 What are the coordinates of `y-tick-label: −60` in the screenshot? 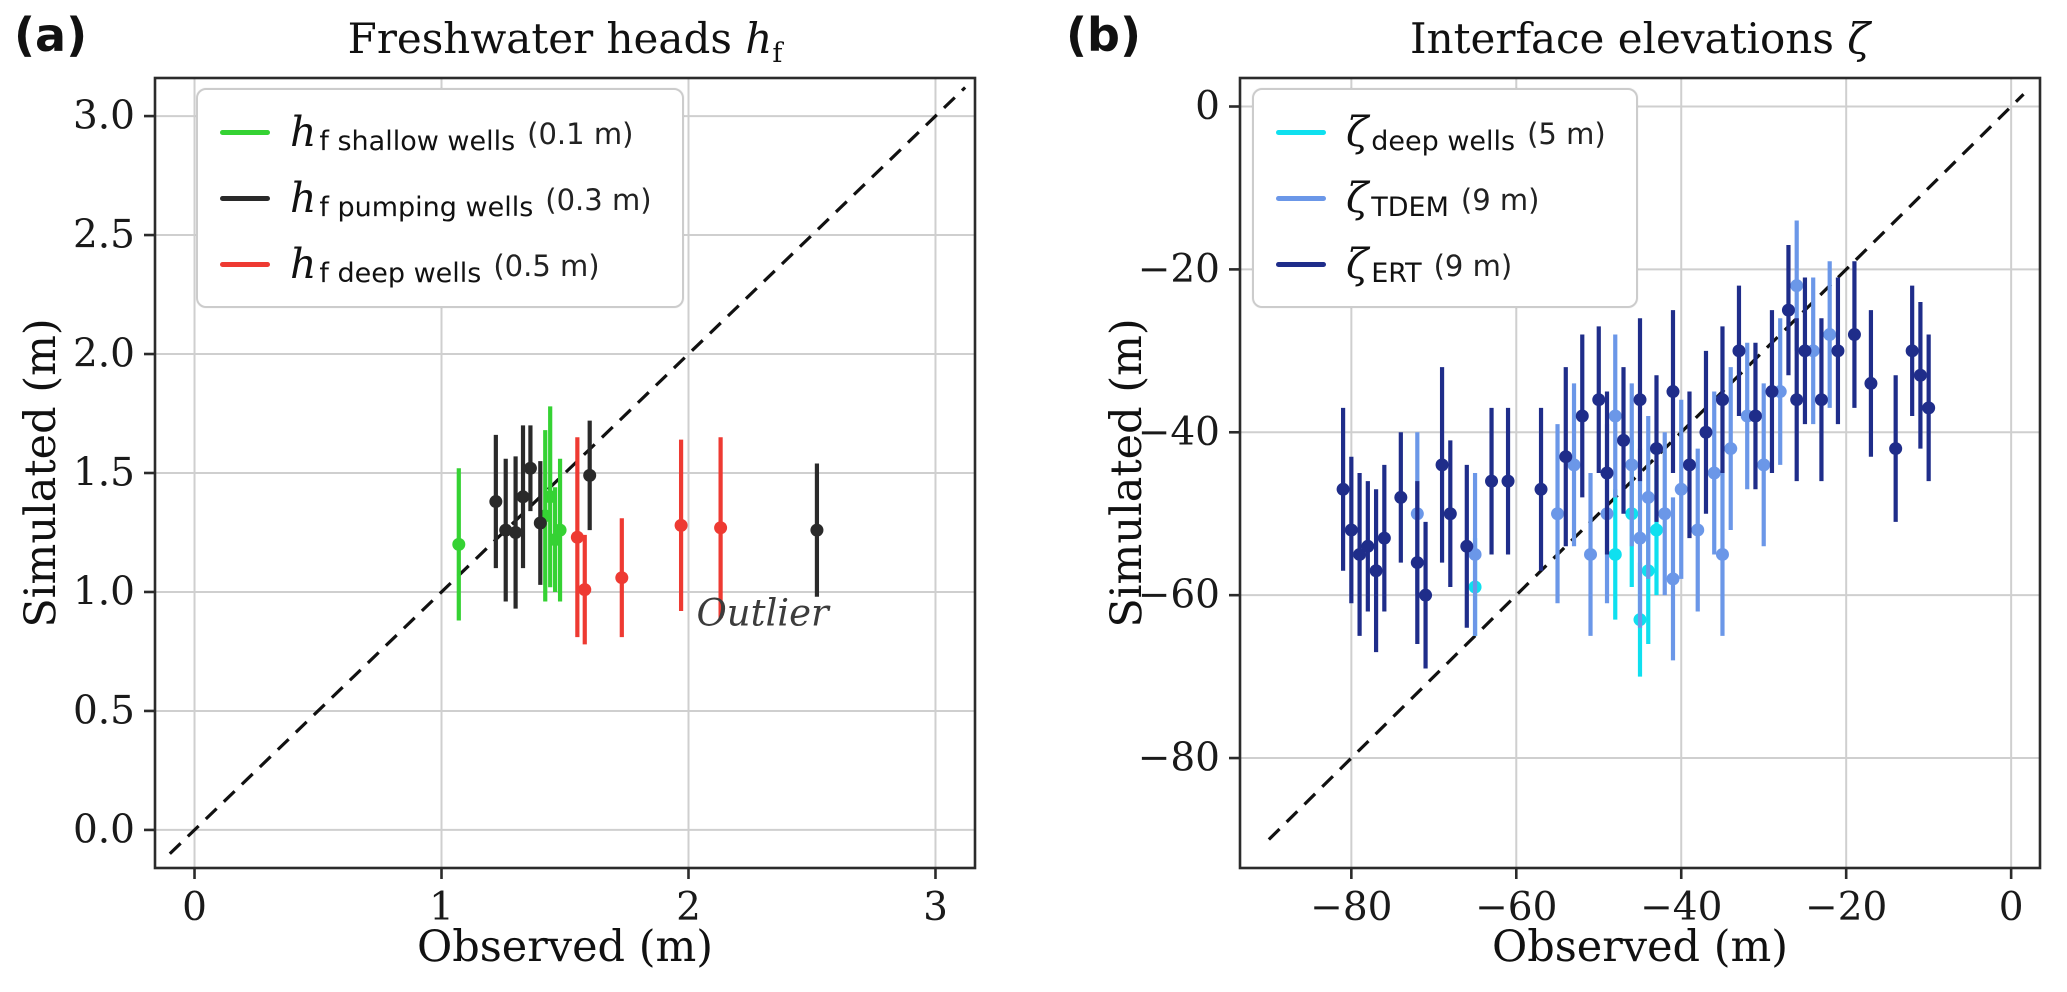 It's located at (1179, 595).